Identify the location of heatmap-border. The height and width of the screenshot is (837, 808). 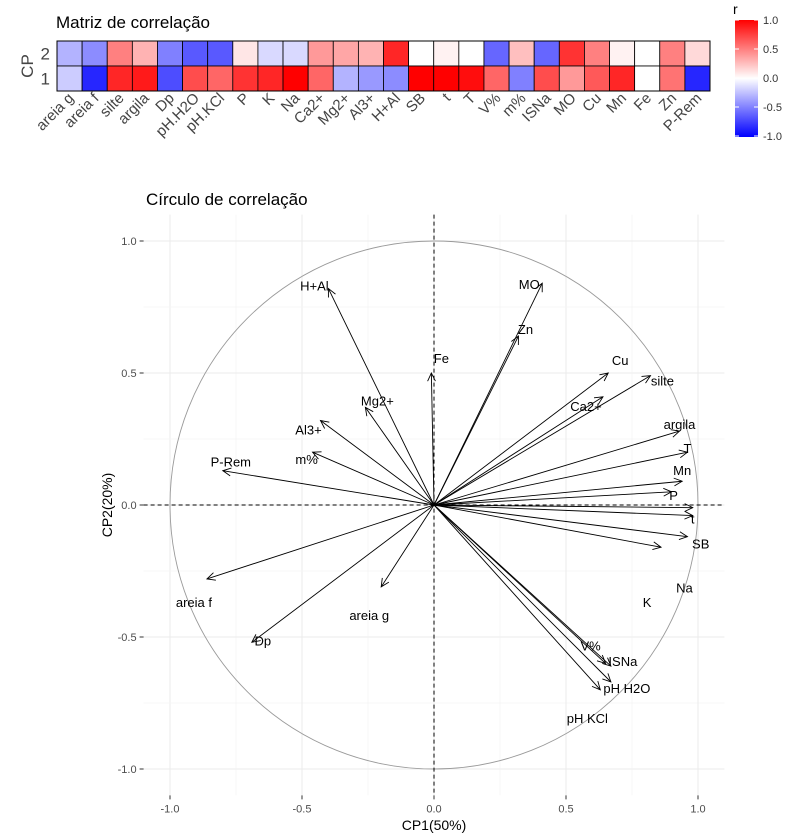
(383, 66).